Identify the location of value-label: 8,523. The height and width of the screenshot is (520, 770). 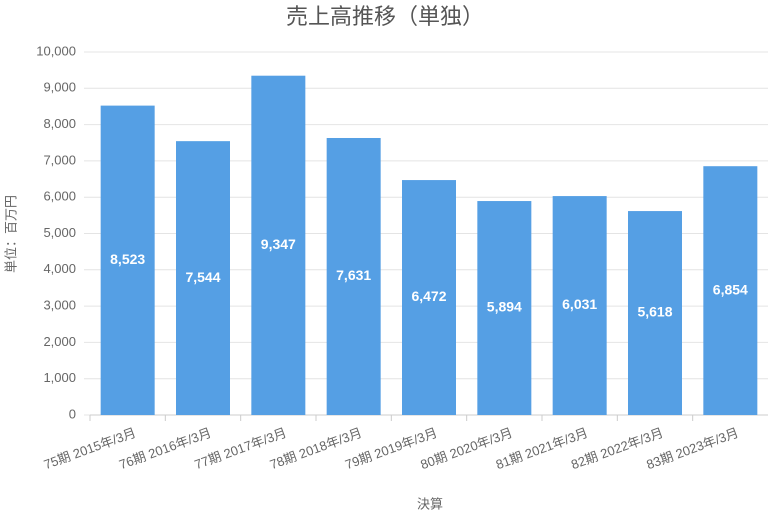
(127, 259).